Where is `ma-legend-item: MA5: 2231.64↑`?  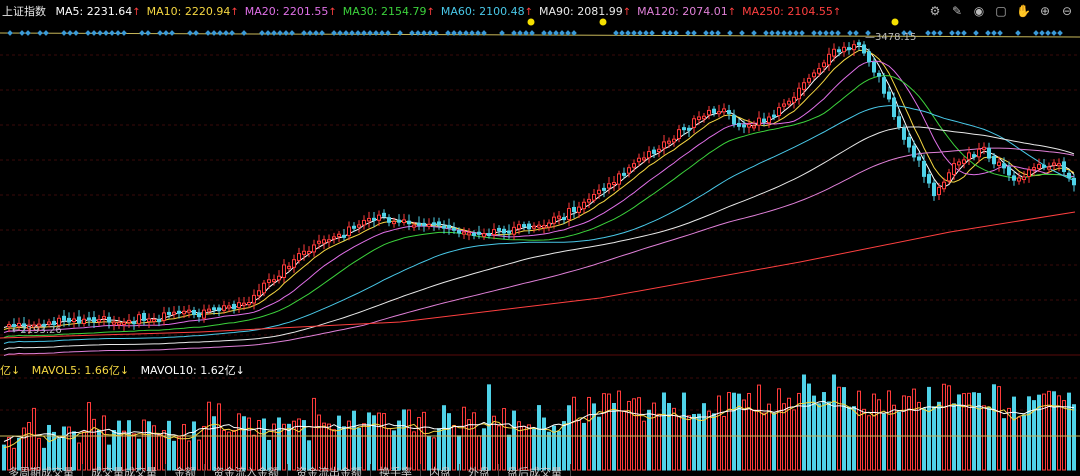 ma-legend-item: MA5: 2231.64↑ is located at coordinates (98, 11).